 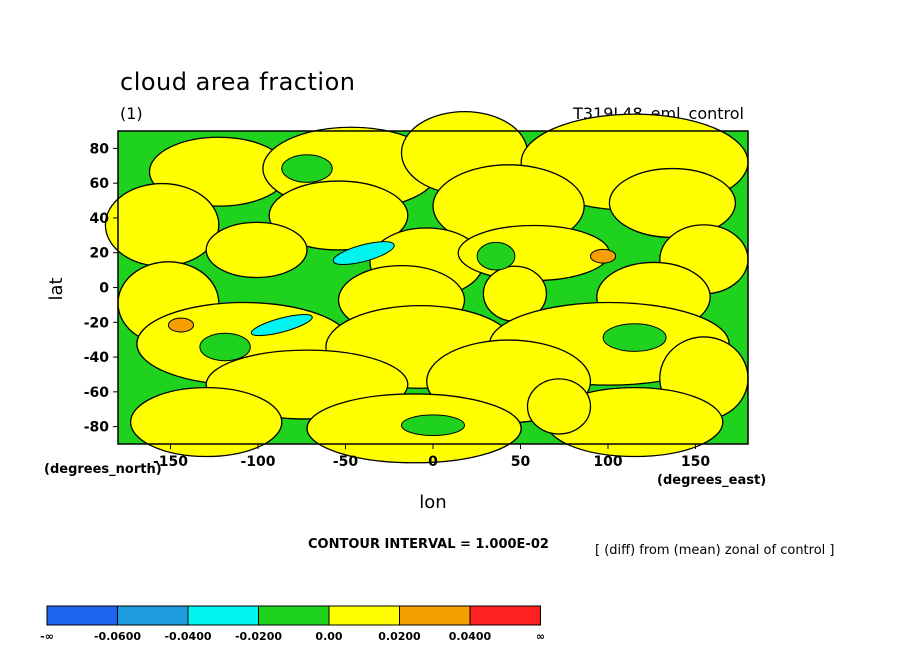 What do you see at coordinates (607, 462) in the screenshot?
I see `x-tick-label: 100` at bounding box center [607, 462].